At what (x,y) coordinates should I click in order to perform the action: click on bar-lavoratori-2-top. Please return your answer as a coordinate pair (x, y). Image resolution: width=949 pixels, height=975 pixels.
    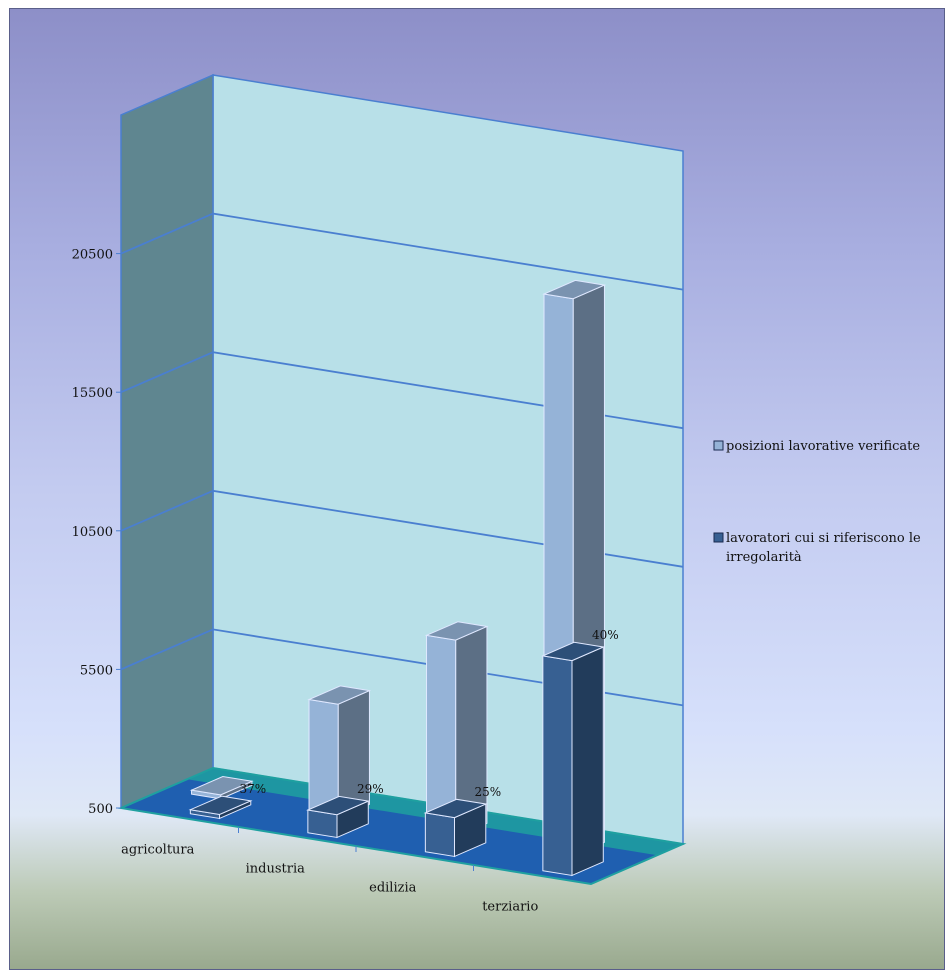
    Looking at the image, I should click on (455, 808).